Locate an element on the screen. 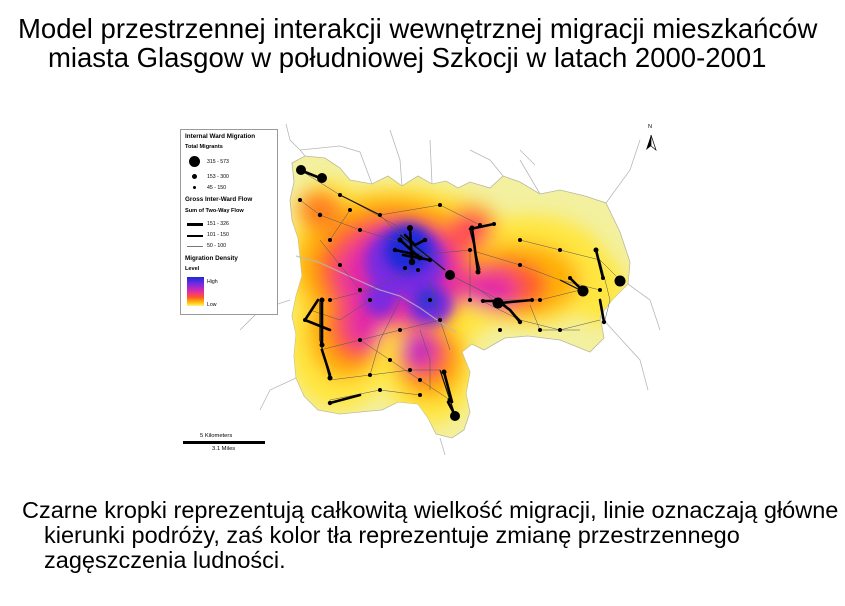 This screenshot has width=845, height=606. legend-title: Internal Ward Migration is located at coordinates (220, 136).